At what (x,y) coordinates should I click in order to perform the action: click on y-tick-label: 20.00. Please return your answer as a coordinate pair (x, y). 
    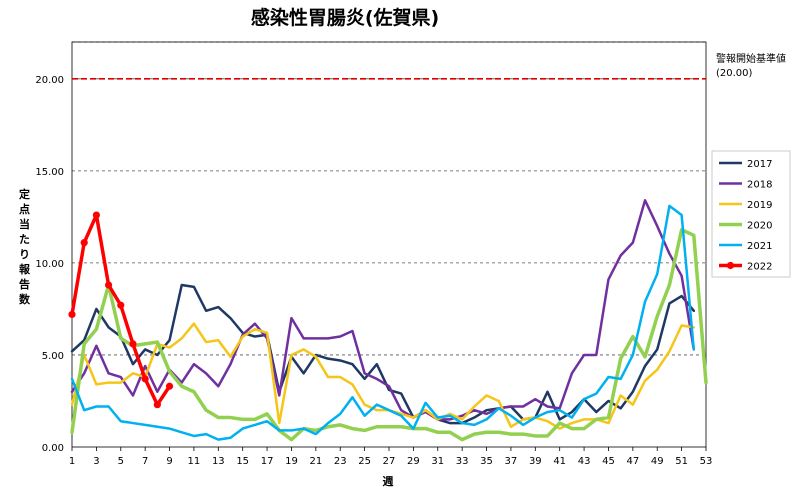
    Looking at the image, I should click on (49, 80).